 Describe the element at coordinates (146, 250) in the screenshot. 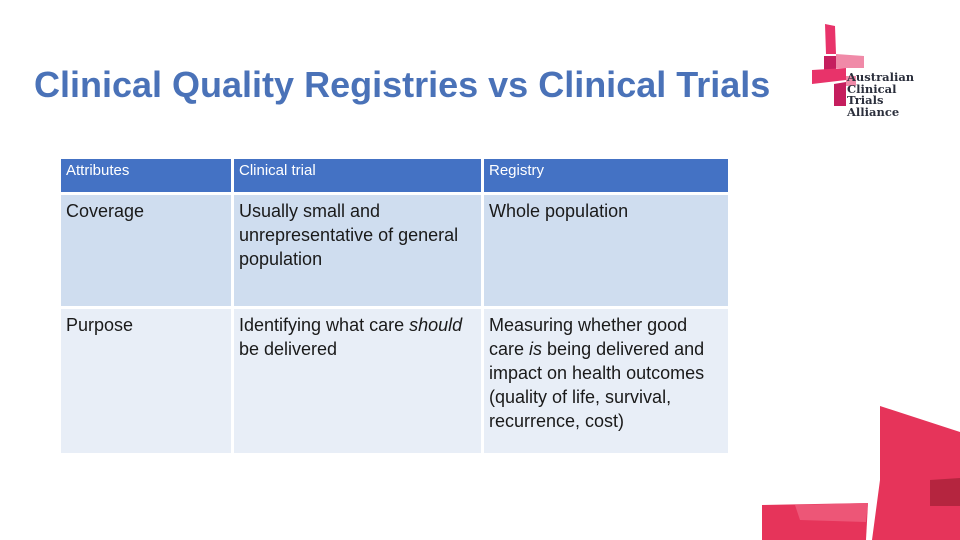

I see `cell-attribute: Coverage` at that location.